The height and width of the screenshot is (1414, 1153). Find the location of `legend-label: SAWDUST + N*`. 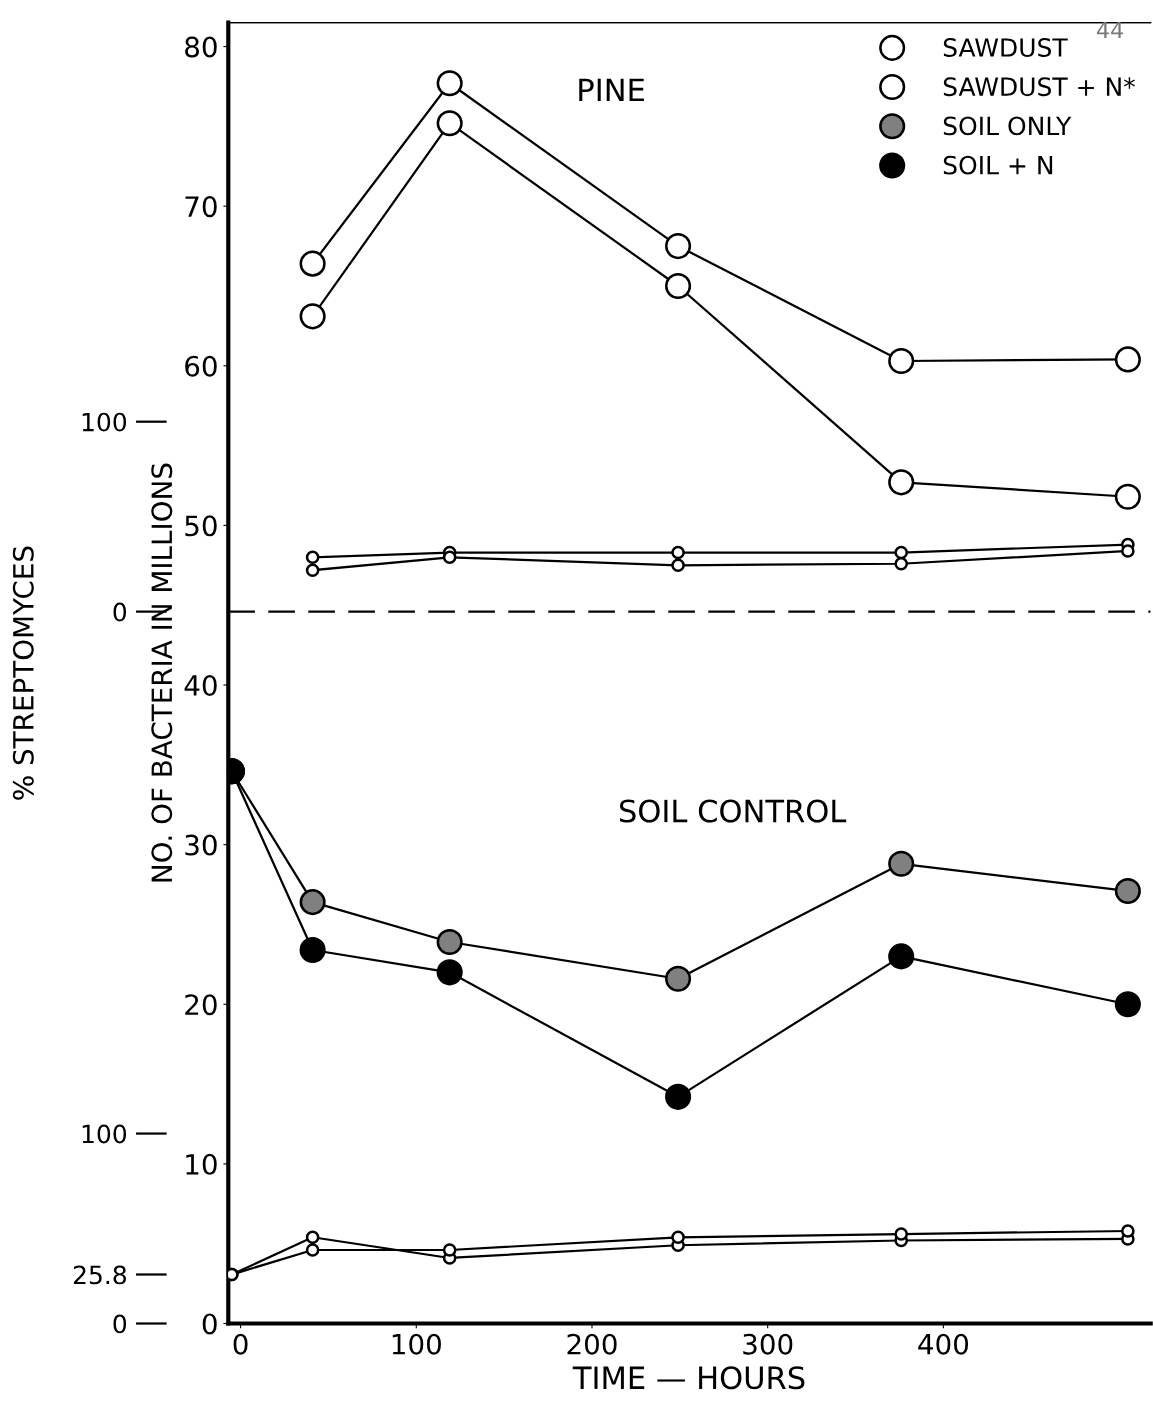

legend-label: SAWDUST + N* is located at coordinates (1039, 87).